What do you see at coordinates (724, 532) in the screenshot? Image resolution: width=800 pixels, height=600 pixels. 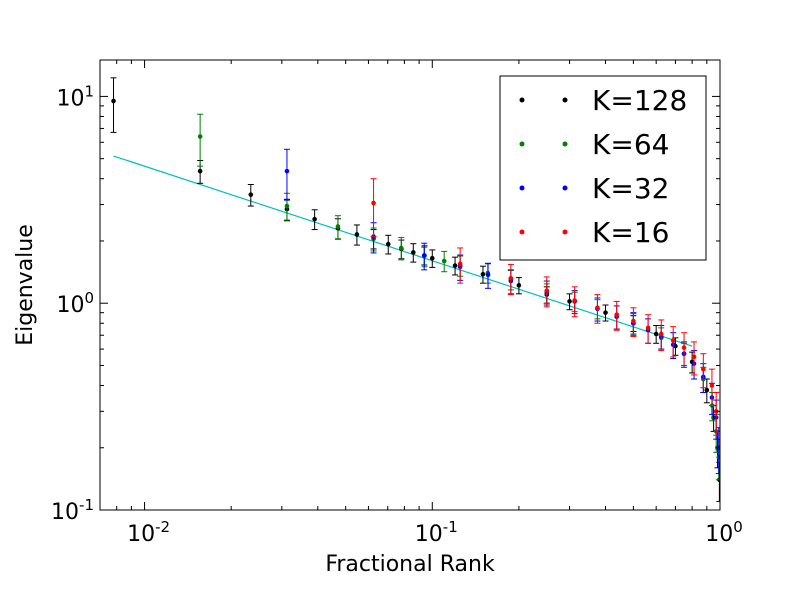 I see `x-tick-label: 10⁰` at bounding box center [724, 532].